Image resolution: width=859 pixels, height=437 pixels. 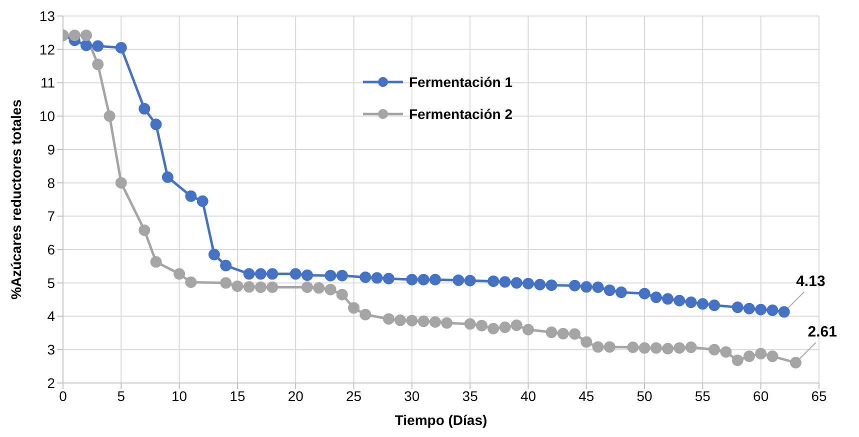 What do you see at coordinates (51, 149) in the screenshot?
I see `y-tick-label: 9` at bounding box center [51, 149].